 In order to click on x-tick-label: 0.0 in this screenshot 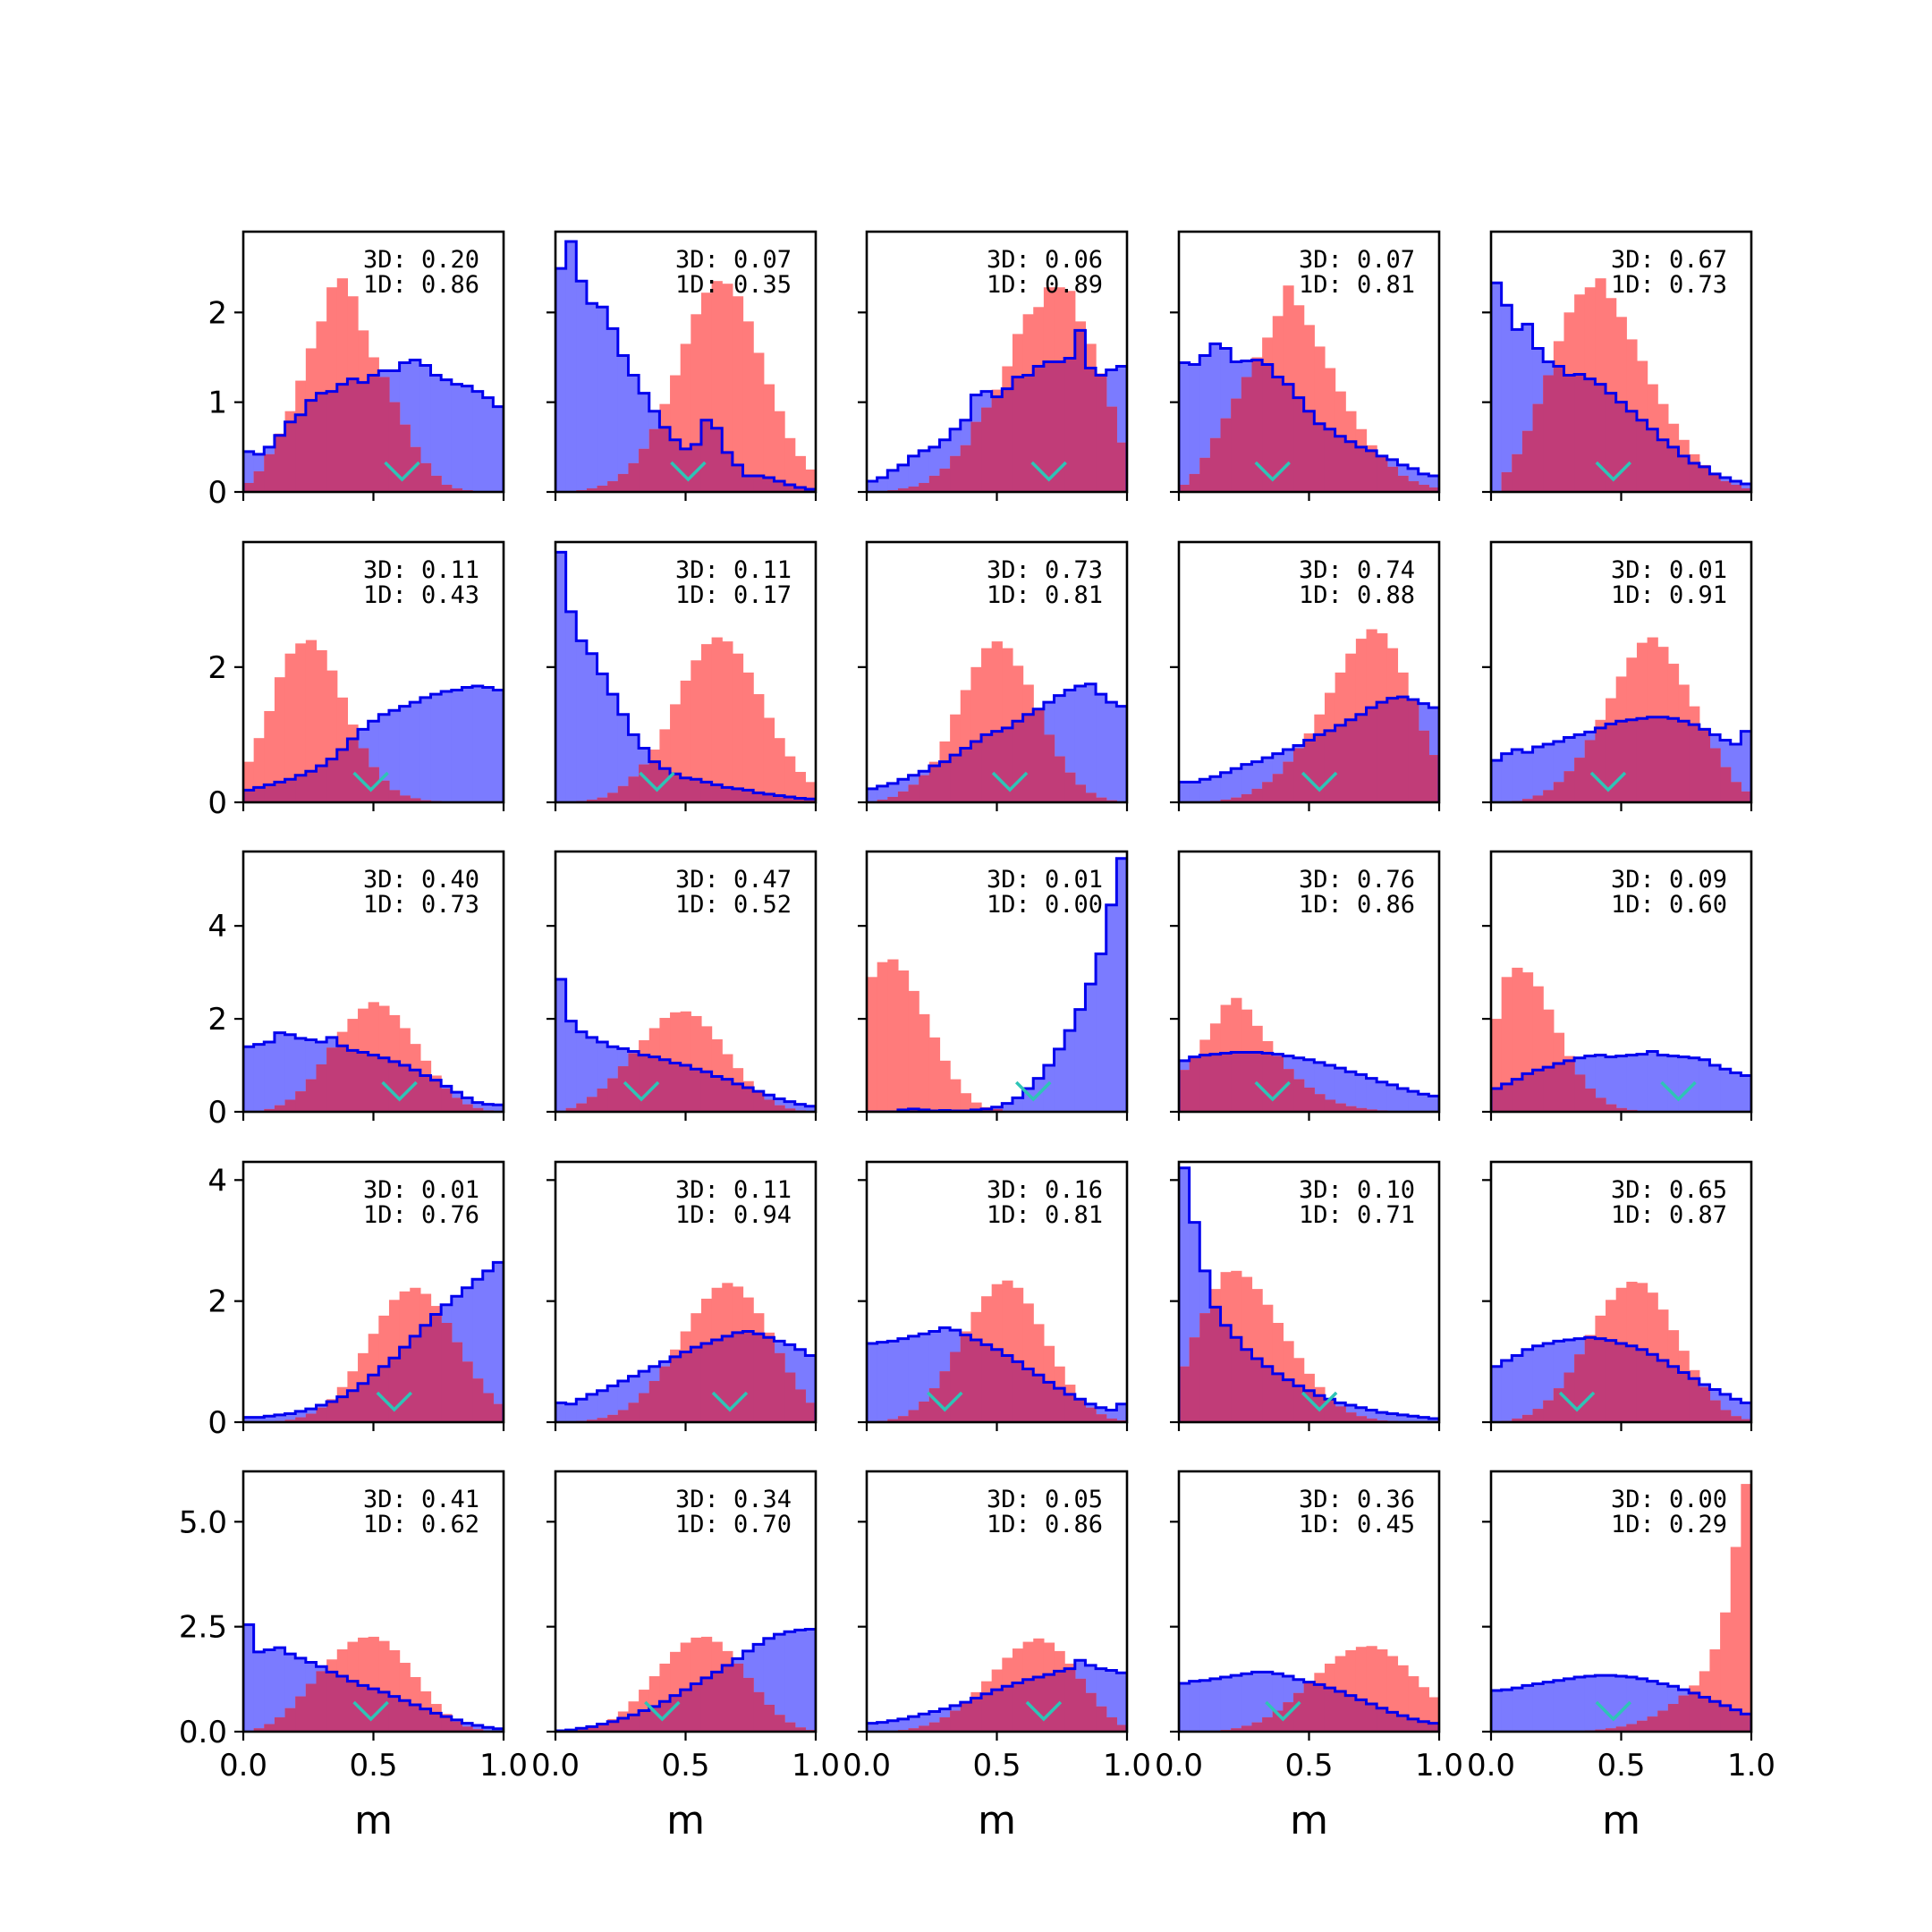, I will do `click(867, 1766)`.